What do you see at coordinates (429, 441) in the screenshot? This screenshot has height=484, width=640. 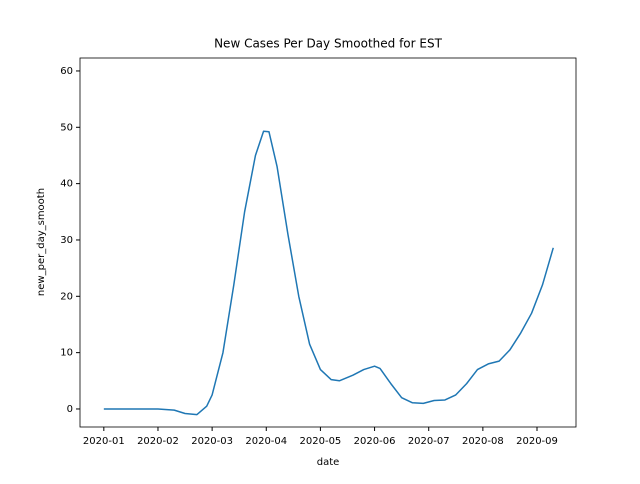 I see `x-tick-label: 2020-07` at bounding box center [429, 441].